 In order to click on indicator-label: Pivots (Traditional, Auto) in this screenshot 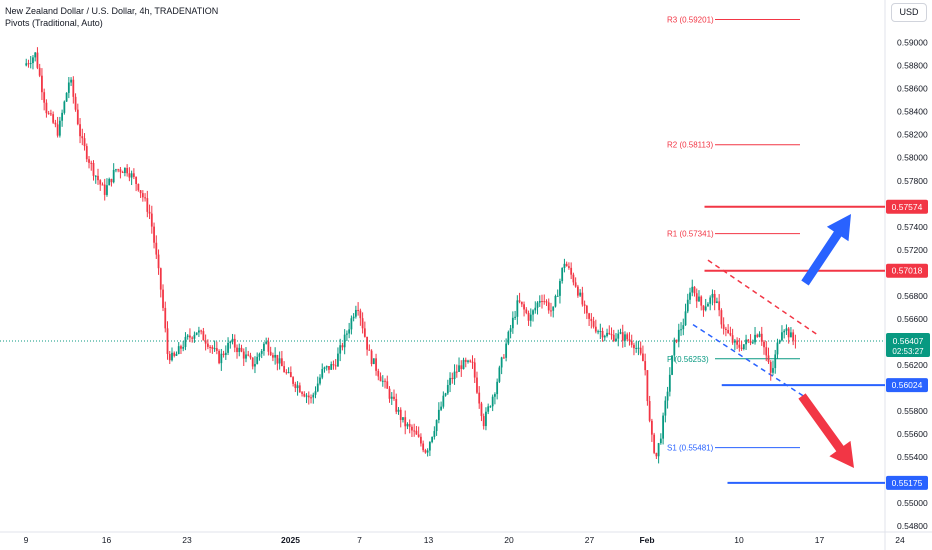, I will do `click(54, 23)`.